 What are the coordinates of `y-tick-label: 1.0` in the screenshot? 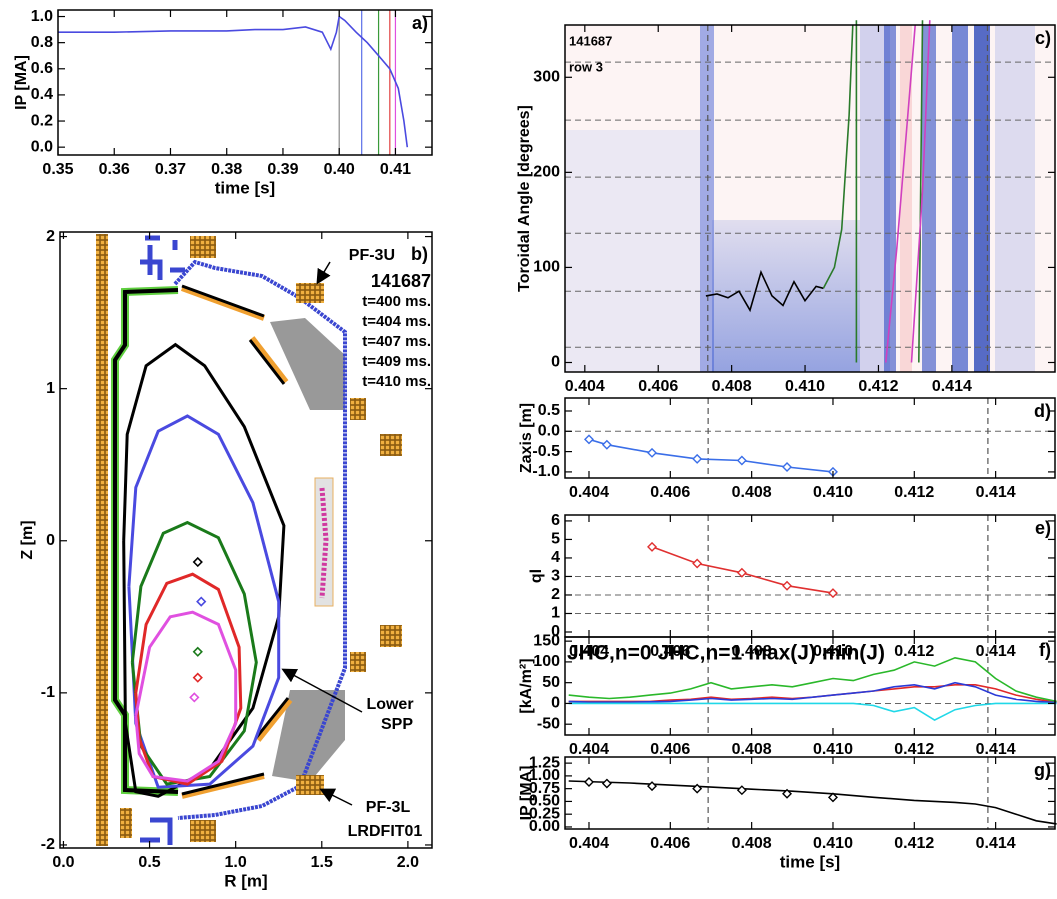 It's located at (42, 16).